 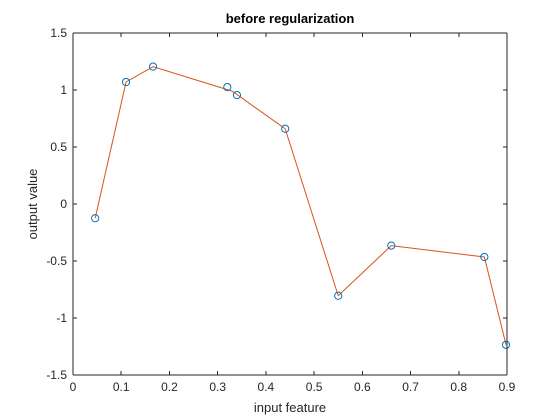 I want to click on y-tick-label: 1.5, so click(x=58, y=33).